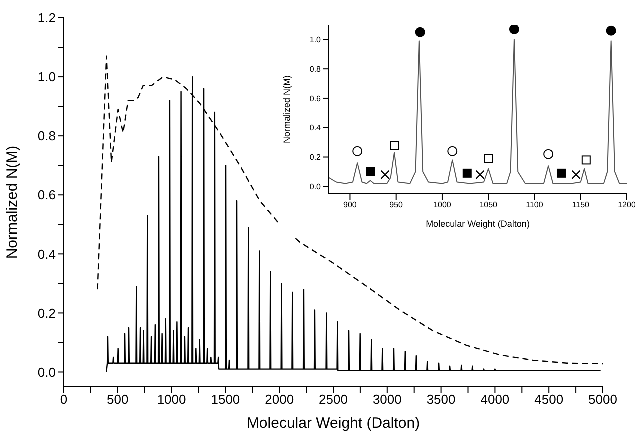 This screenshot has height=440, width=638. What do you see at coordinates (489, 205) in the screenshot?
I see `x-tick-label: 1050` at bounding box center [489, 205].